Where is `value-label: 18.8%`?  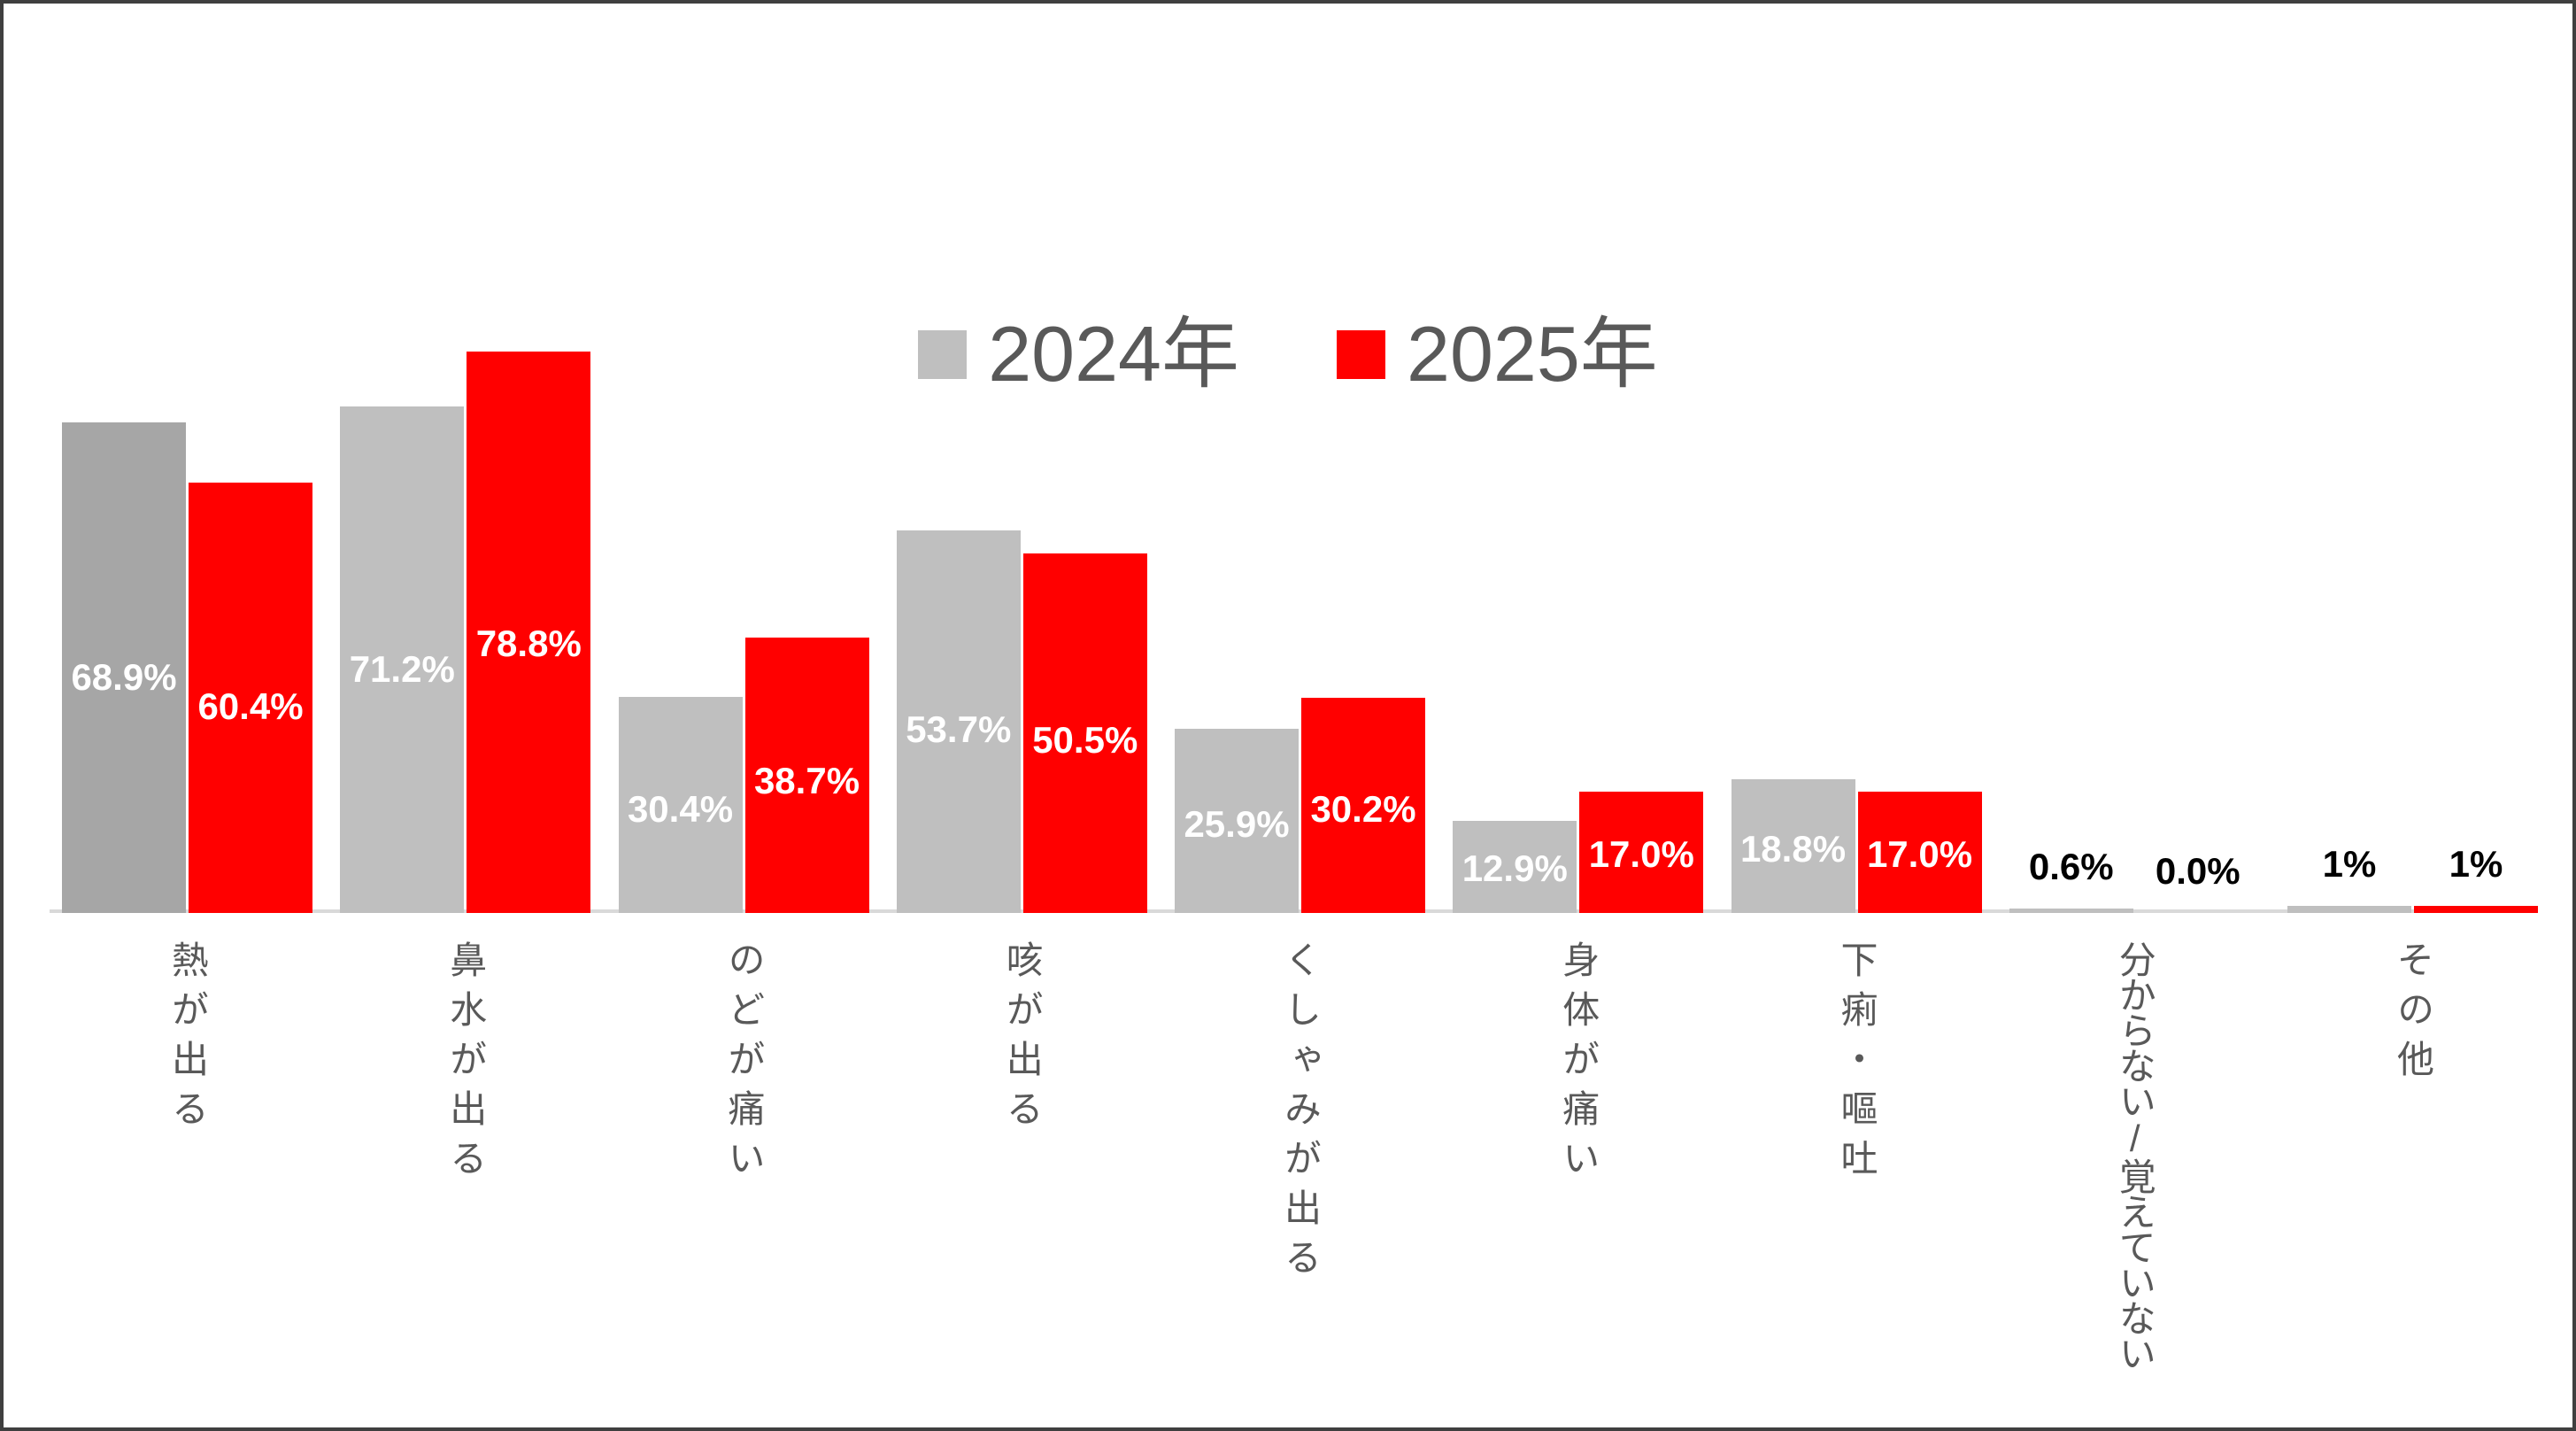 value-label: 18.8% is located at coordinates (1793, 848).